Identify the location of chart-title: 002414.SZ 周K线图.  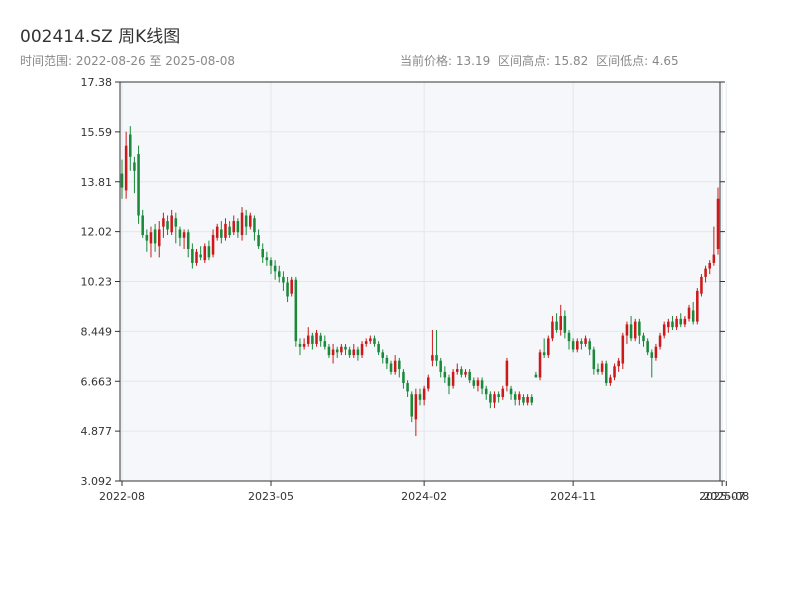
(100, 37).